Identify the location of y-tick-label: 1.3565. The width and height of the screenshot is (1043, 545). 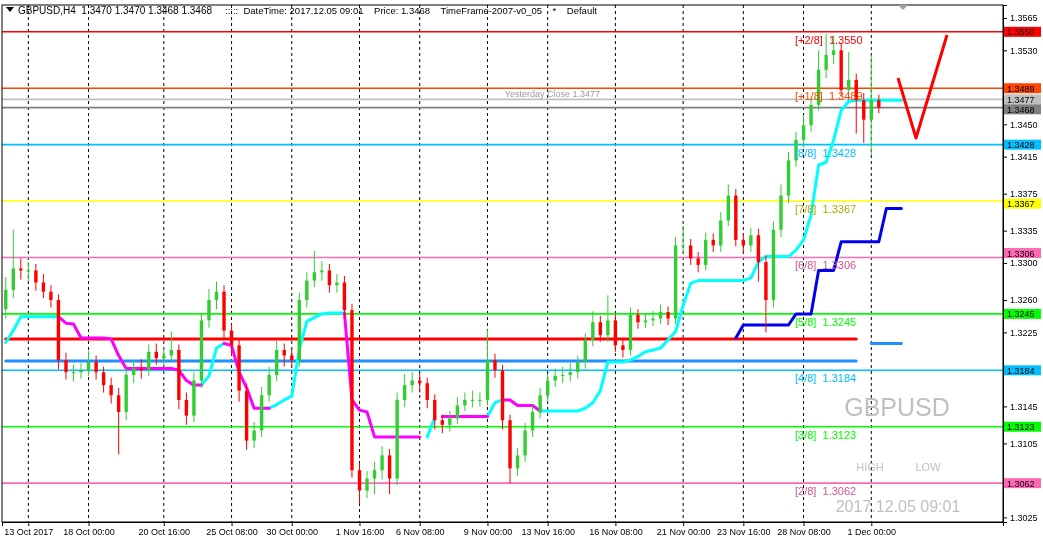
(1024, 18).